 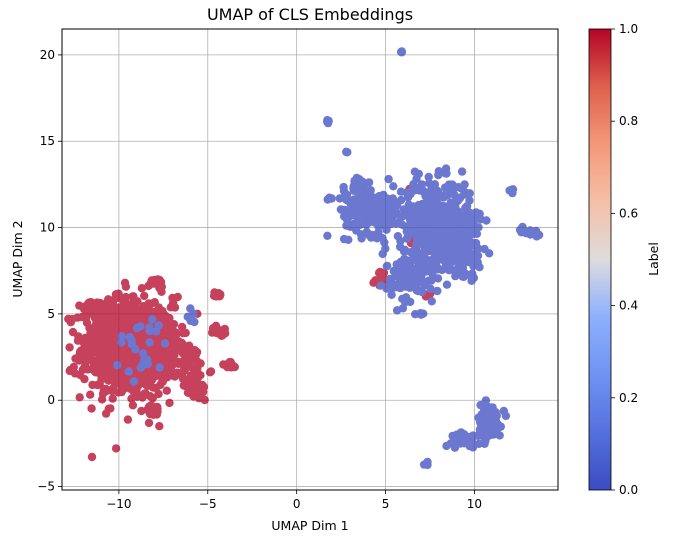 What do you see at coordinates (47, 228) in the screenshot?
I see `y-tick-label: 10` at bounding box center [47, 228].